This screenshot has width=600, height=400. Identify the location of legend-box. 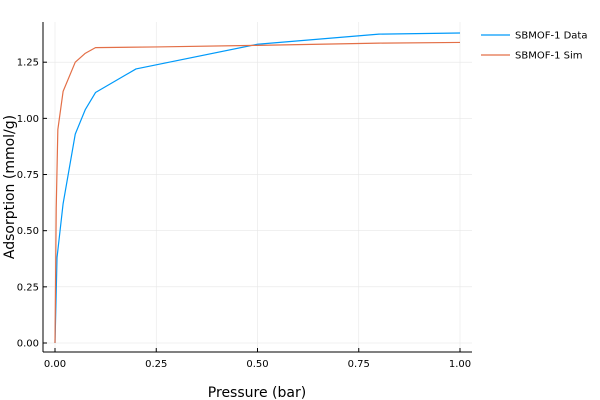
(536, 44).